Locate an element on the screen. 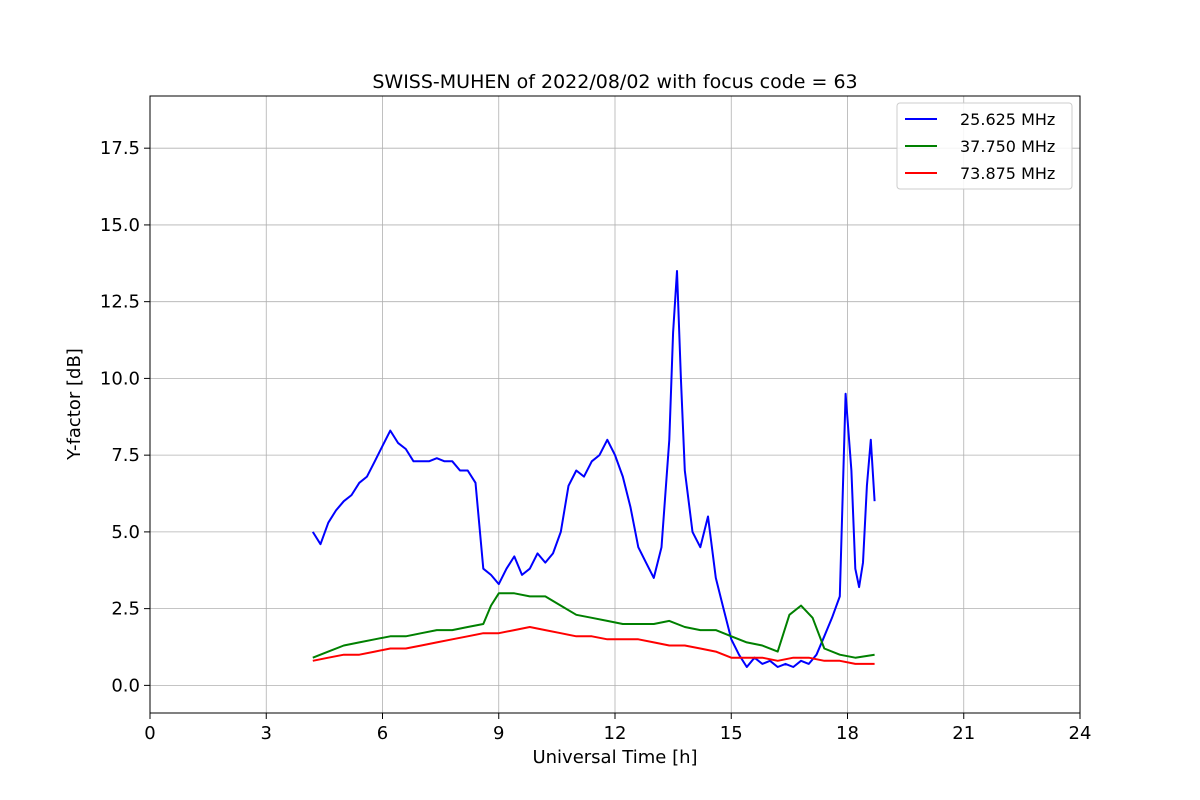  y-tick-label: 2.5 is located at coordinates (125, 609).